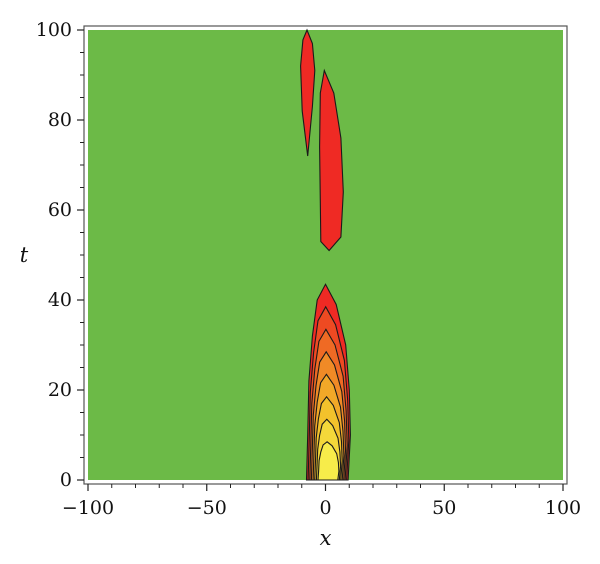  I want to click on x-axis-label: x, so click(326, 538).